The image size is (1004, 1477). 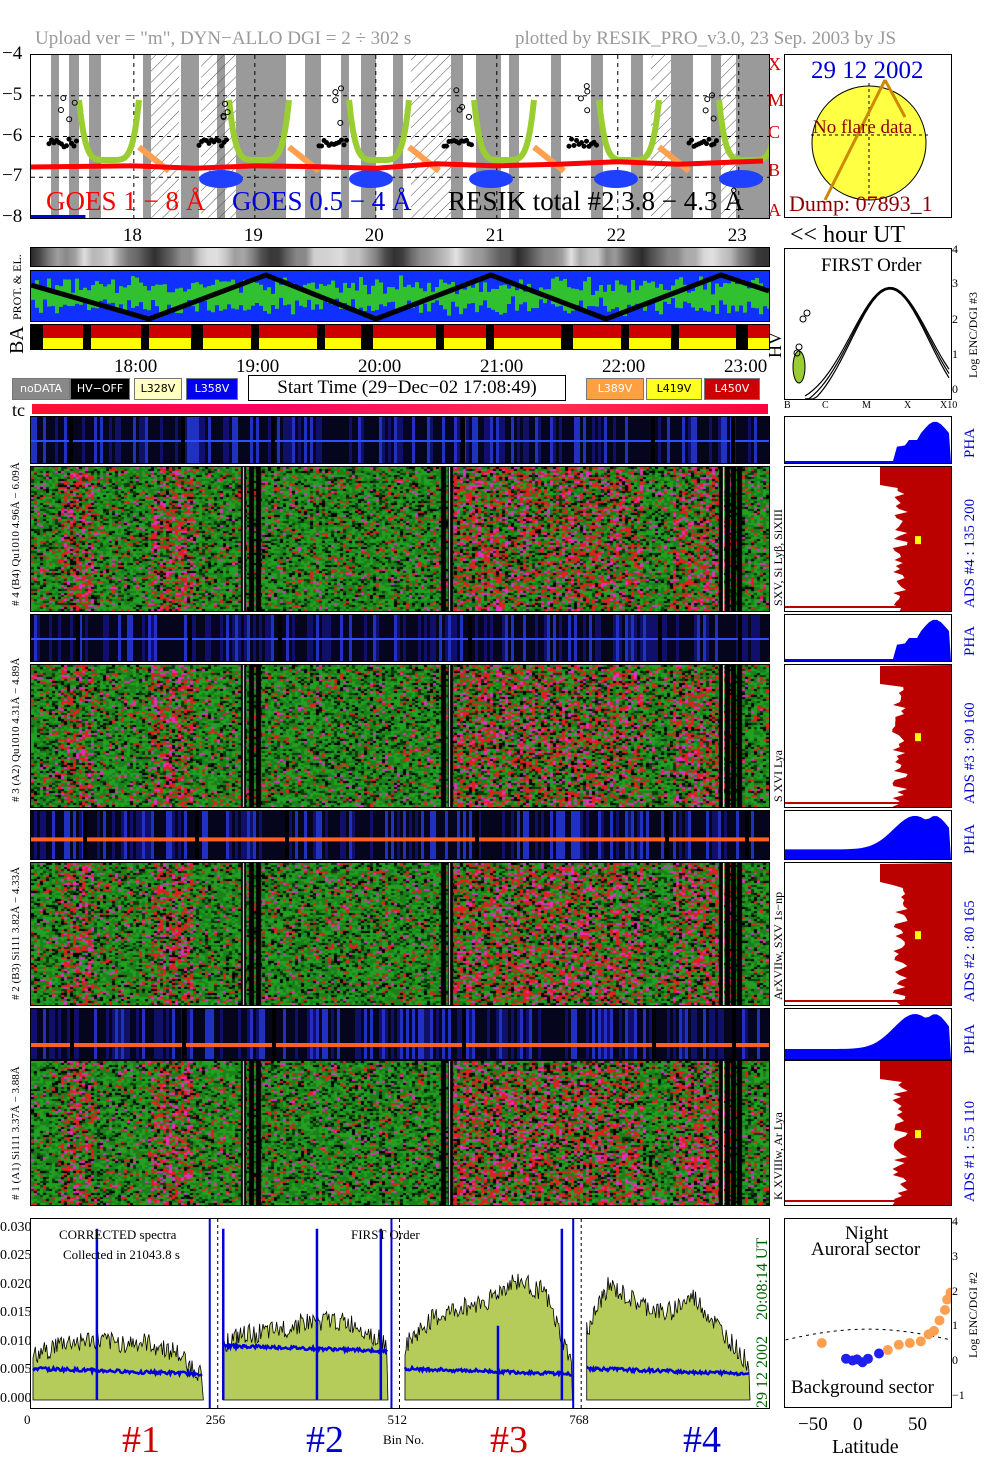 I want to click on lc-y-tick: −7, so click(x=12, y=176).